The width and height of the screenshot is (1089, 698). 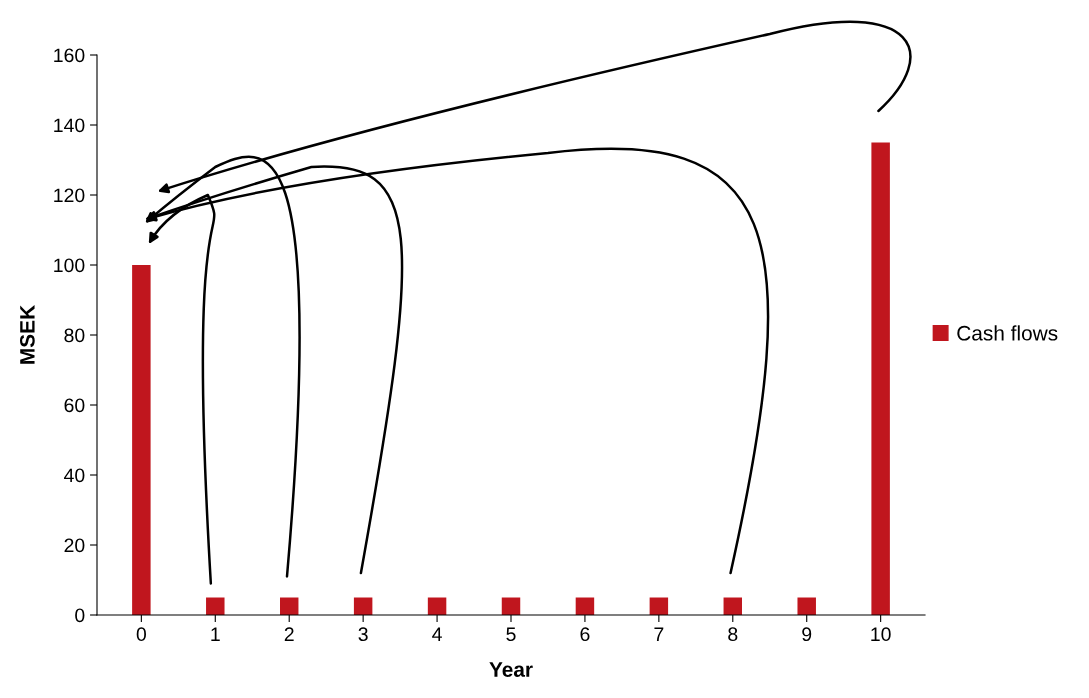 I want to click on y-tick-label: 20, so click(x=74, y=545).